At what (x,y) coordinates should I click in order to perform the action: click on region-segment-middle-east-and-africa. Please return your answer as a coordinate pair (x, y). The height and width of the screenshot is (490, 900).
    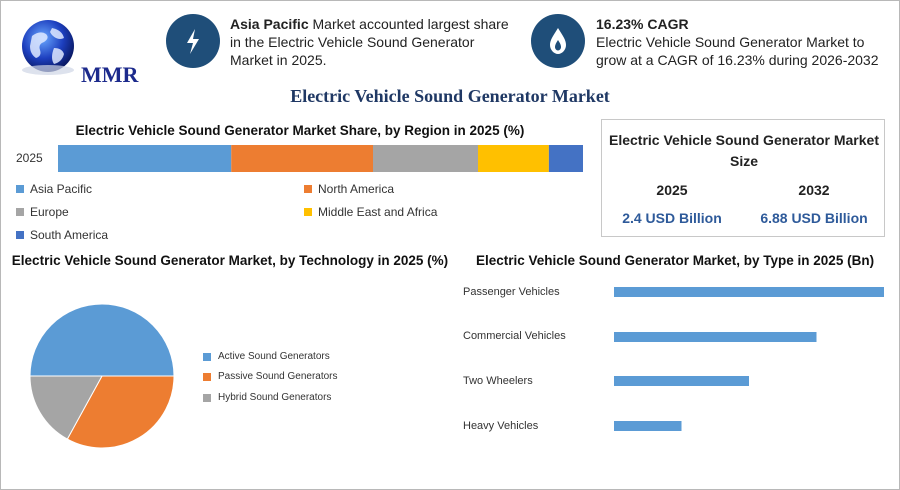
    Looking at the image, I should click on (513, 158).